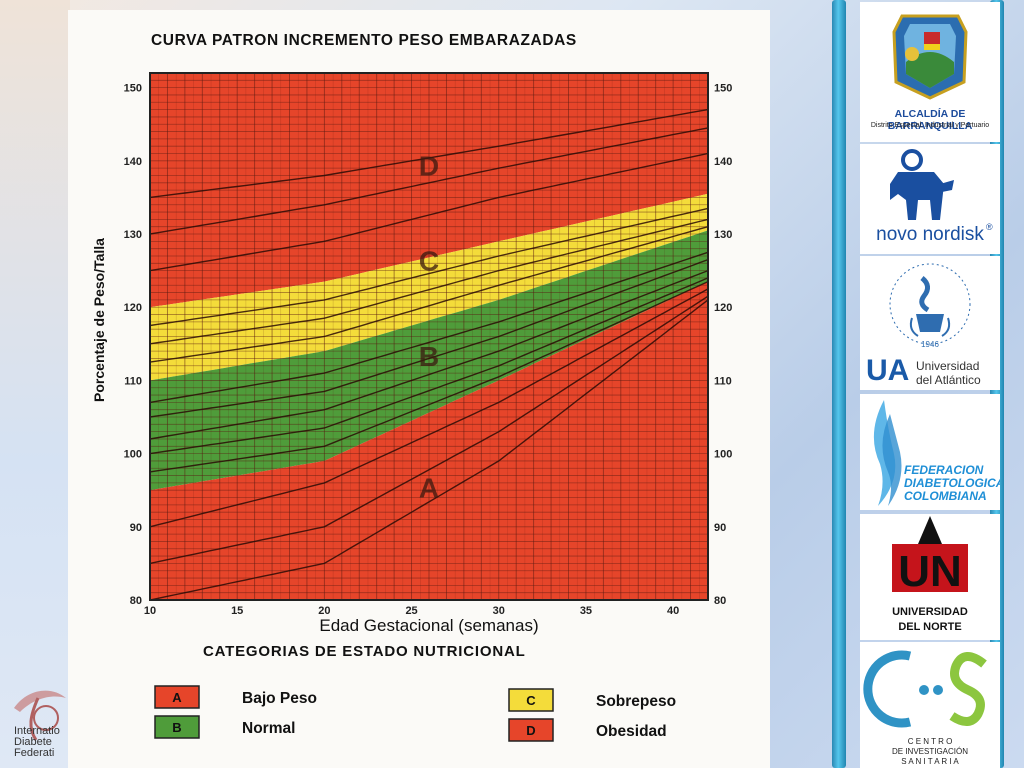 This screenshot has height=768, width=1024. I want to click on legend-swatch-c, so click(531, 700).